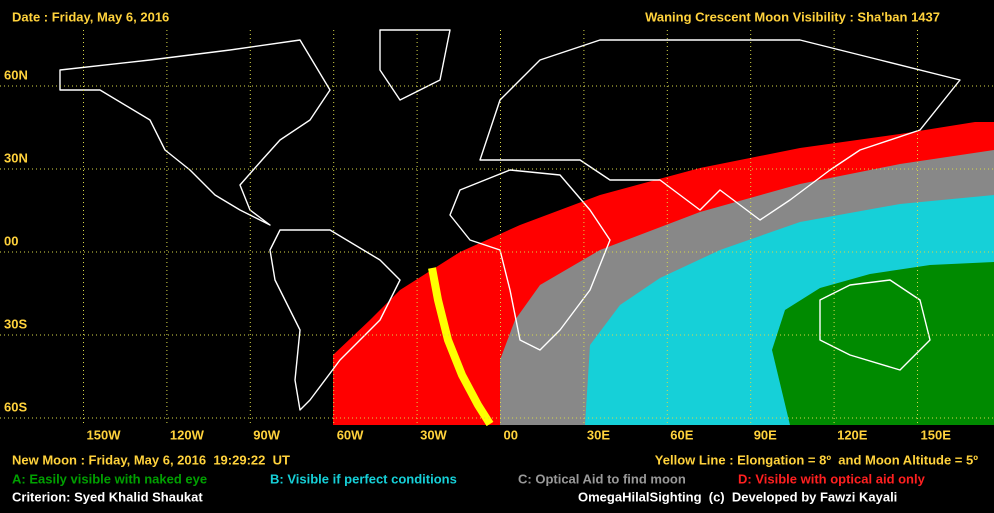  What do you see at coordinates (433, 434) in the screenshot?
I see `longitude-label: 30W` at bounding box center [433, 434].